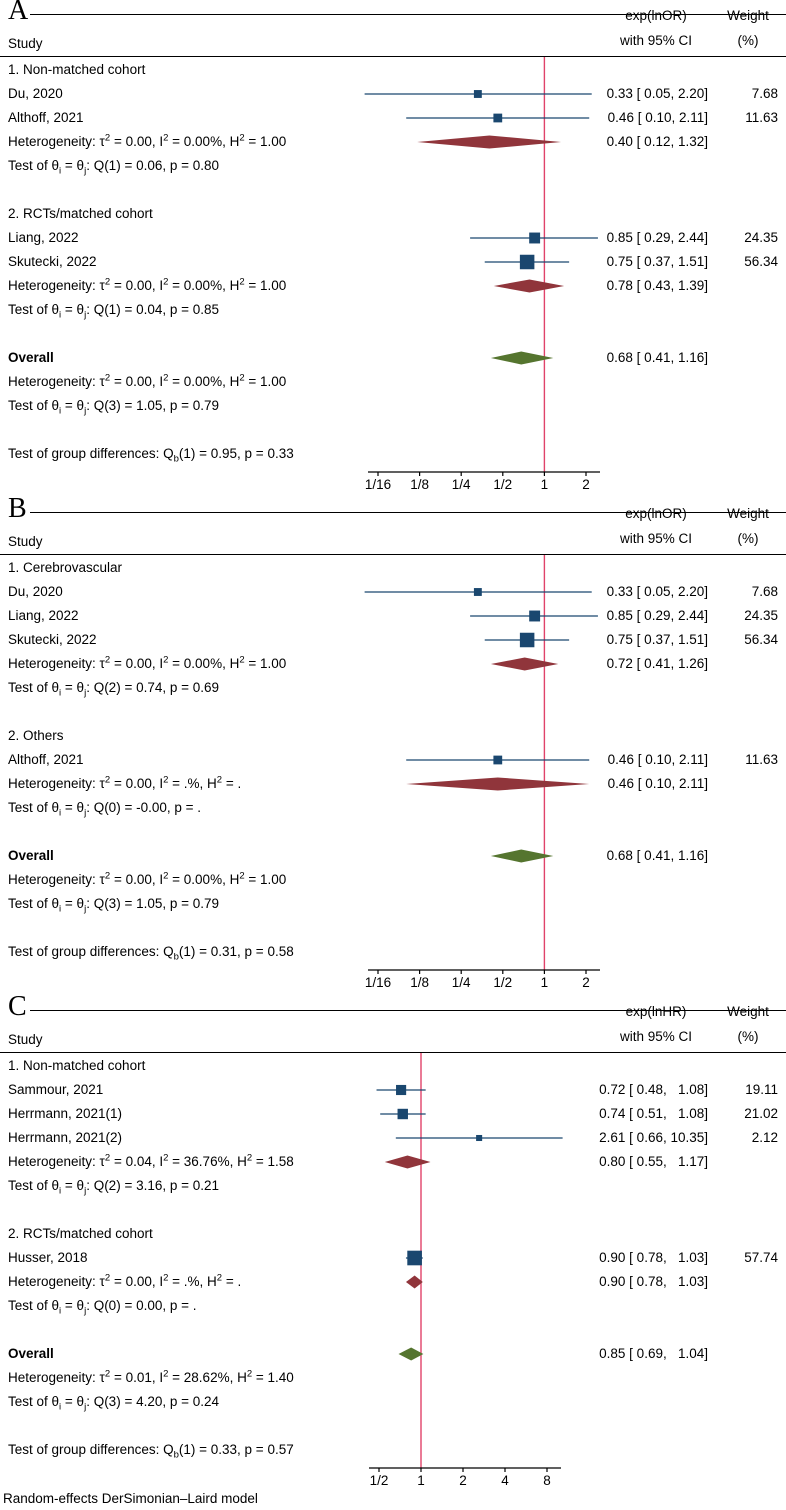 This screenshot has width=786, height=1510. Describe the element at coordinates (65, 1113) in the screenshot. I see `study-name: Herrmann, 2021(1)` at that location.